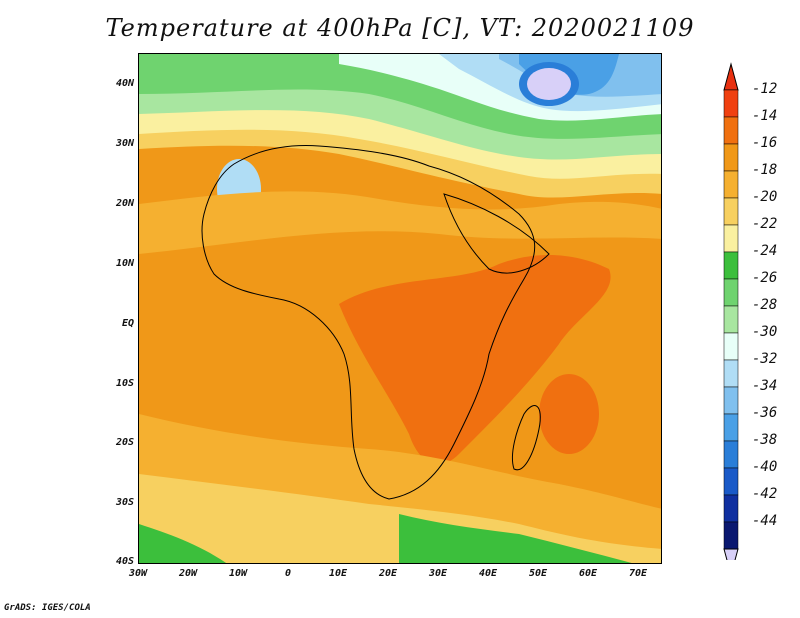  I want to click on colorbar-label: -22, so click(765, 224).